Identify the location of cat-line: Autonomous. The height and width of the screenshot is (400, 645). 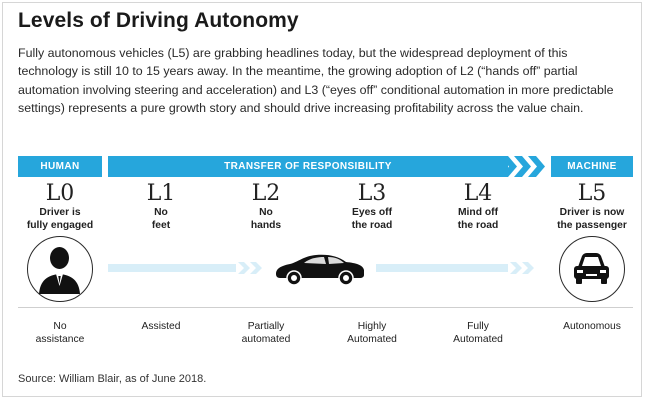
(592, 326).